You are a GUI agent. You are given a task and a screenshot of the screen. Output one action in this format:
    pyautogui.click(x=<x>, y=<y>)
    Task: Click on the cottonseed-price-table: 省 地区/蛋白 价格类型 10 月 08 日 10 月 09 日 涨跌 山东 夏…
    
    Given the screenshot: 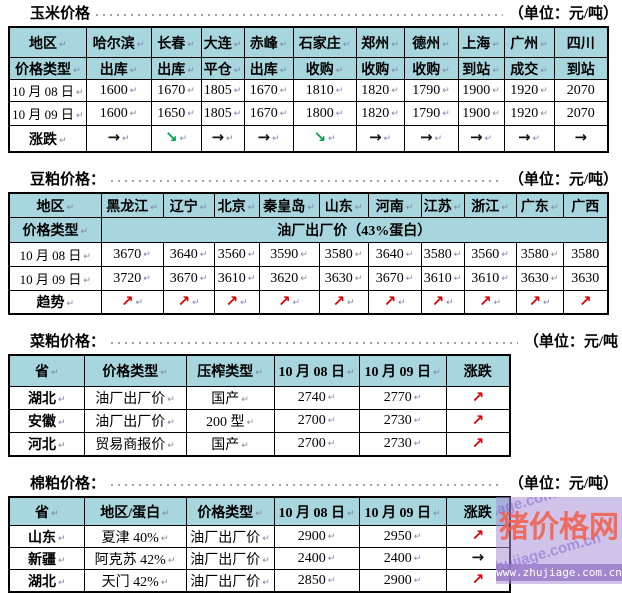 What is the action you would take?
    pyautogui.click(x=259, y=544)
    